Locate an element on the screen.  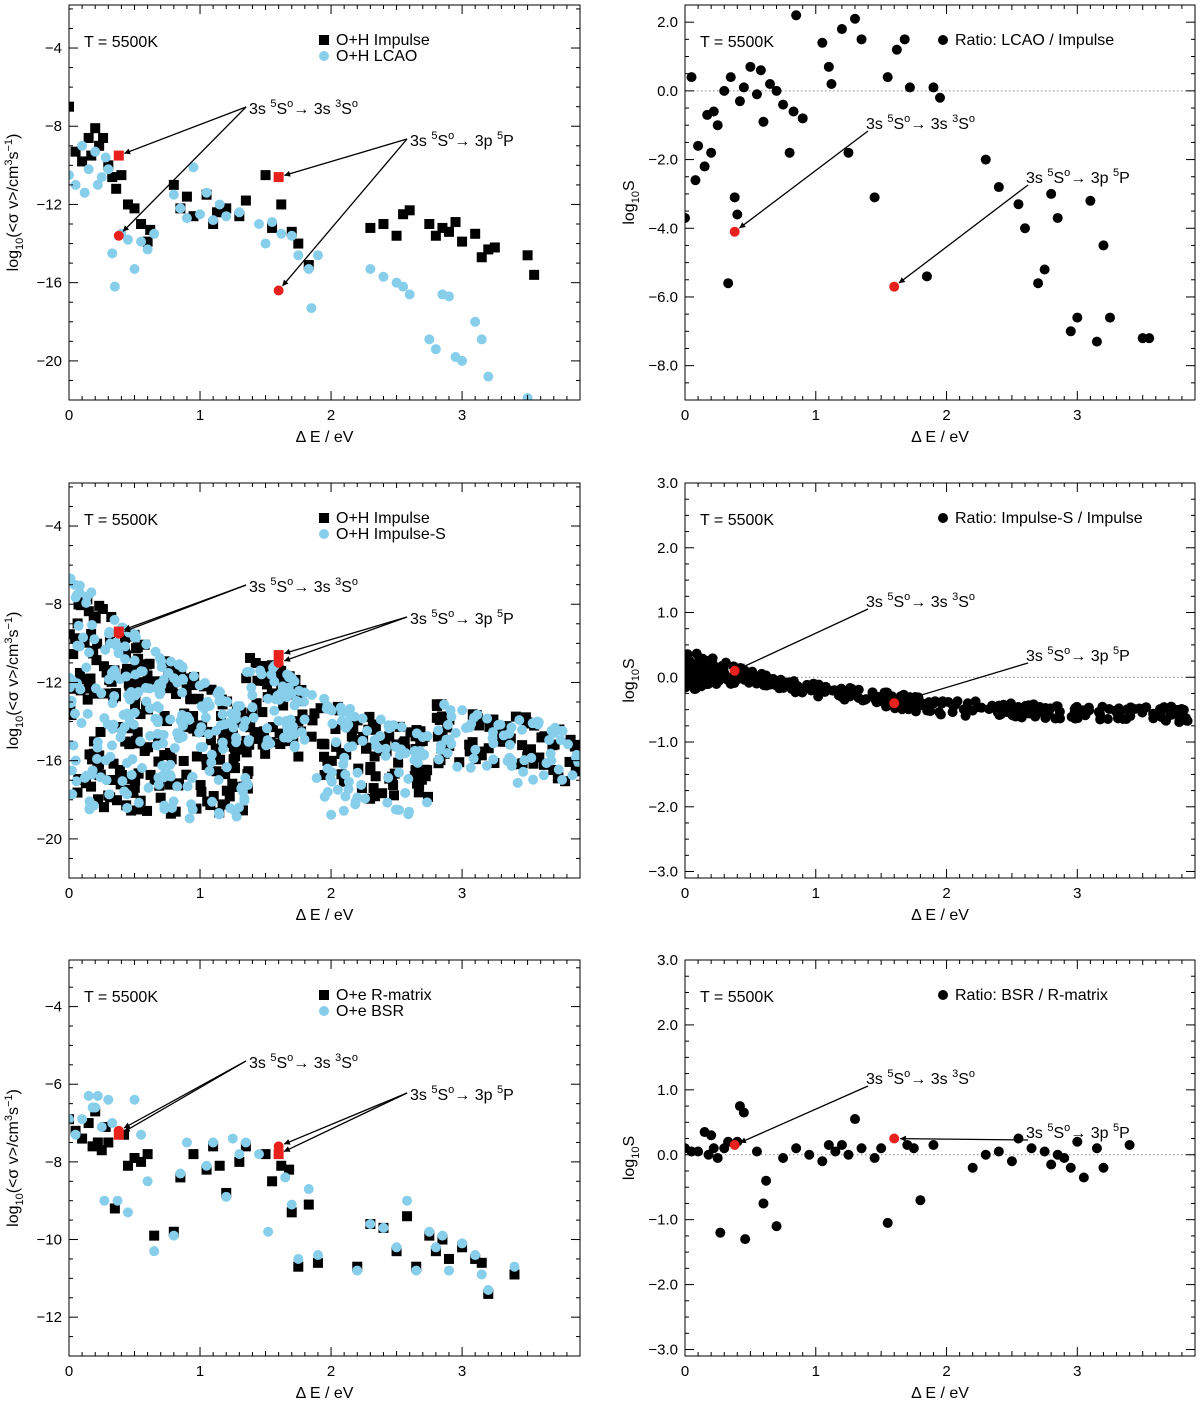
y-tick-label: 3.0 is located at coordinates (667, 960).